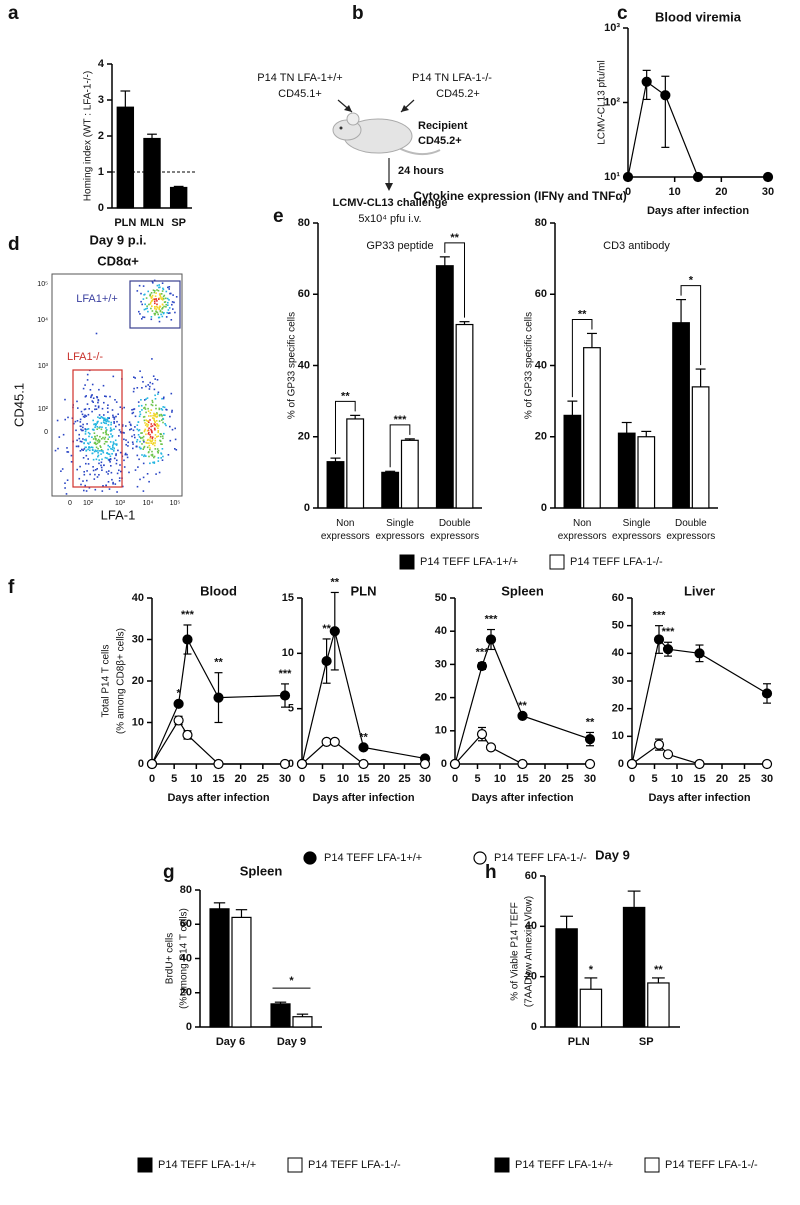 The image size is (800, 1205). I want to click on y-tick-label: 30, so click(138, 639).